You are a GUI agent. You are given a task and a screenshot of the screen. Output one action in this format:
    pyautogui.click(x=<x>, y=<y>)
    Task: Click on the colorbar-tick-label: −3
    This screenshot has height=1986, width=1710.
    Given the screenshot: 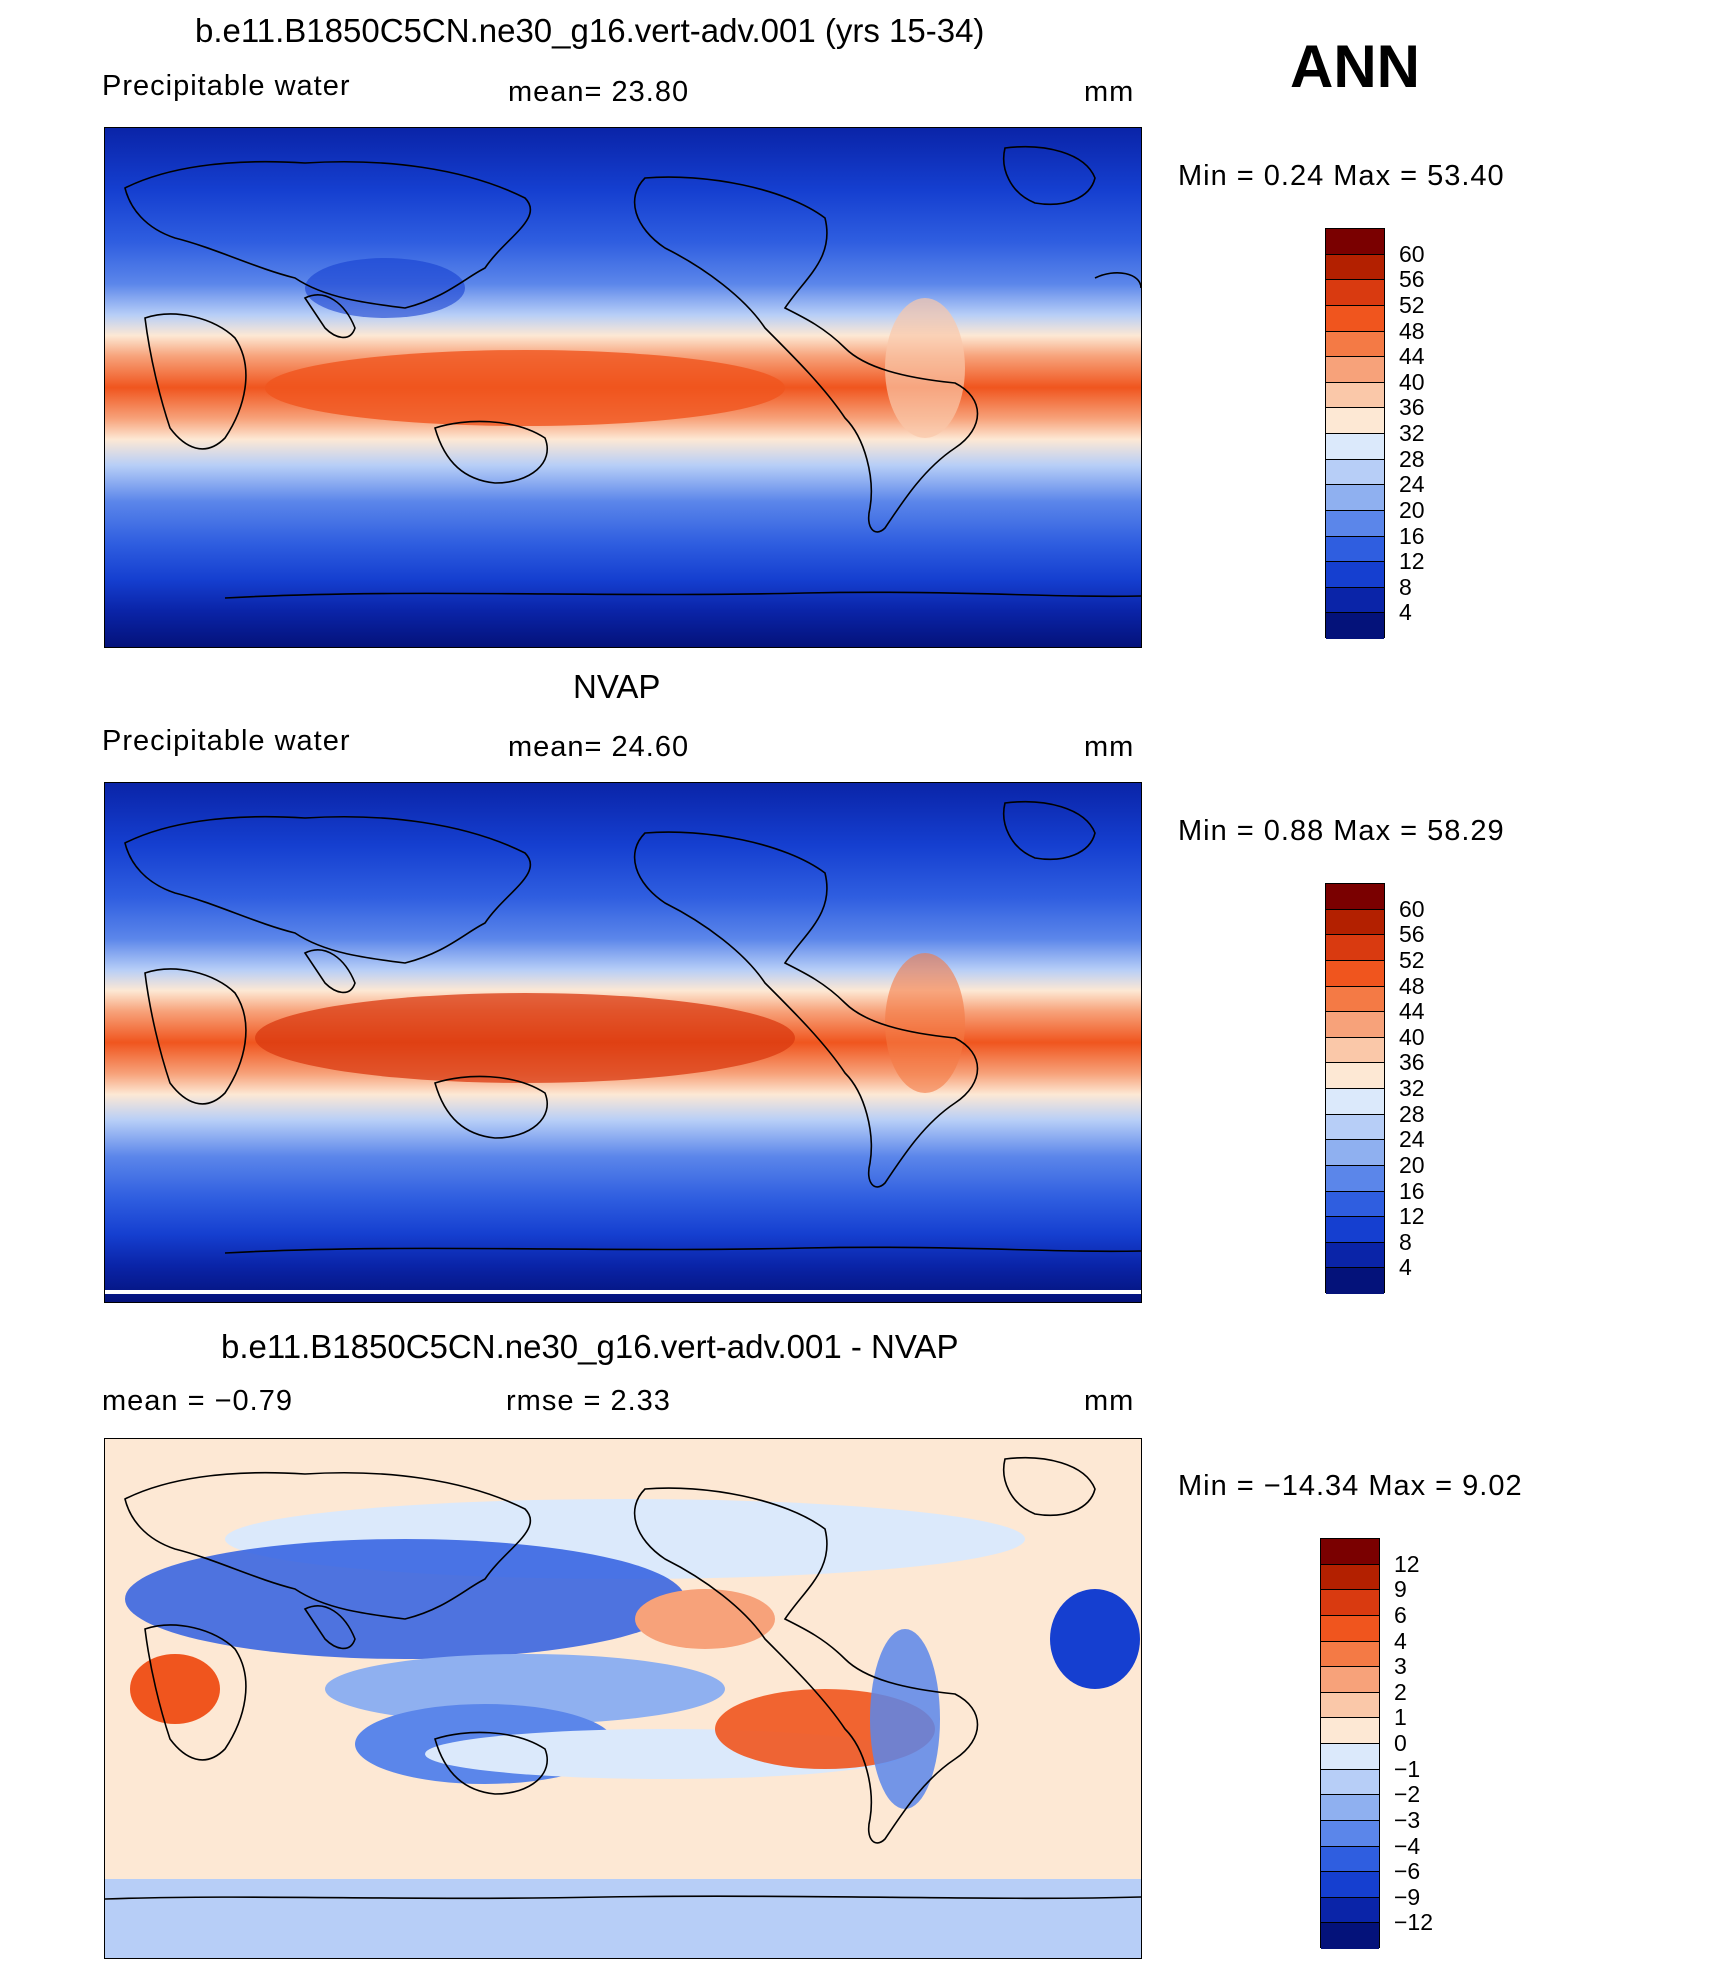 What is the action you would take?
    pyautogui.click(x=1407, y=1819)
    